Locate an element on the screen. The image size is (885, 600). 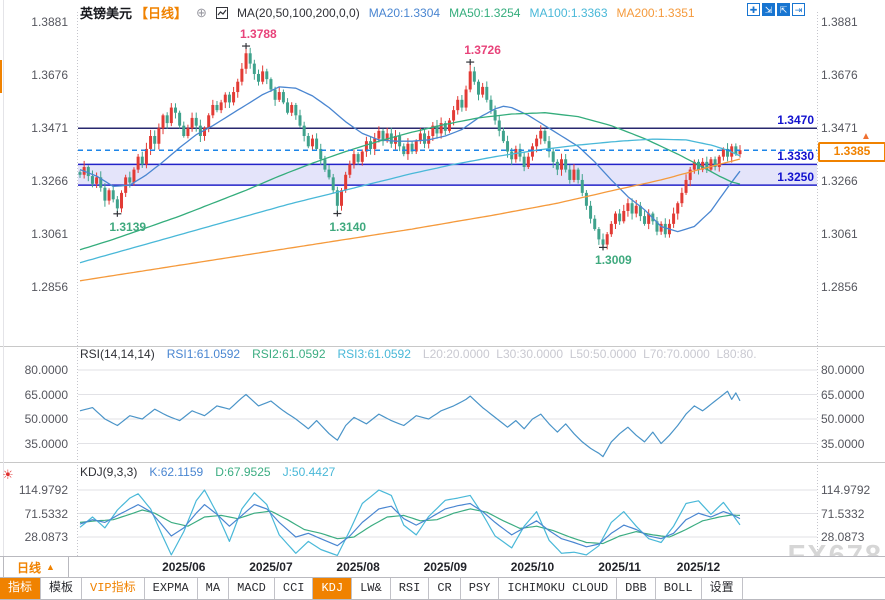
resistance-level-label: 1.3470 is located at coordinates (795, 120).